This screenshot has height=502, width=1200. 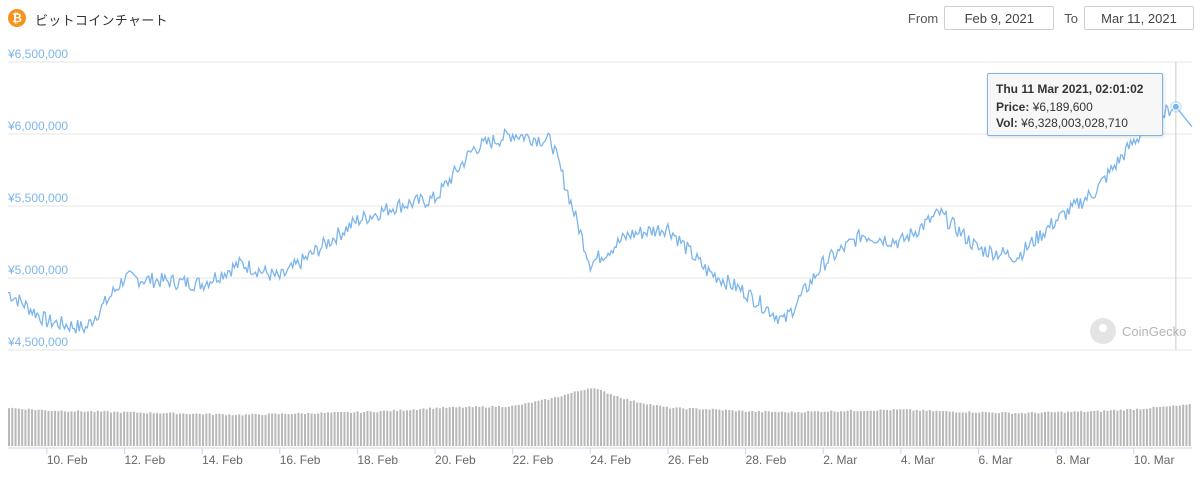 What do you see at coordinates (533, 460) in the screenshot?
I see `x-tick-label: 22. Feb` at bounding box center [533, 460].